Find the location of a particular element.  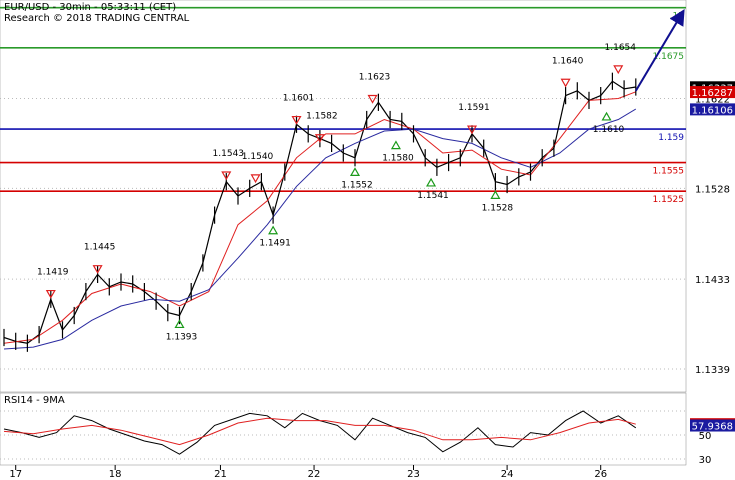

swing-label: 1.1541 is located at coordinates (433, 196).